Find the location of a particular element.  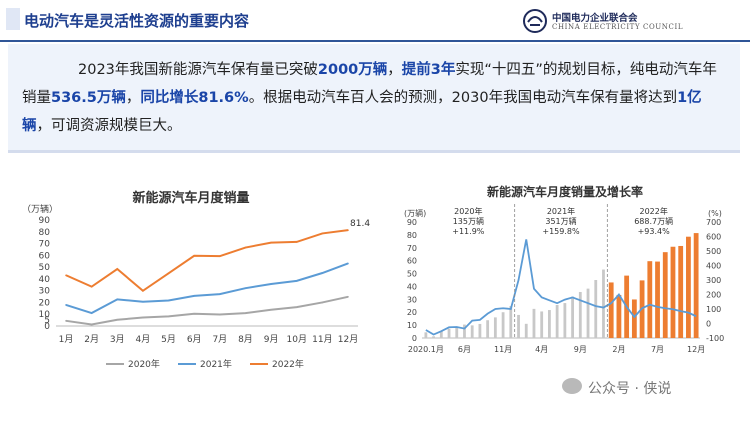

y-left-tick-label: 60 is located at coordinates (412, 261).